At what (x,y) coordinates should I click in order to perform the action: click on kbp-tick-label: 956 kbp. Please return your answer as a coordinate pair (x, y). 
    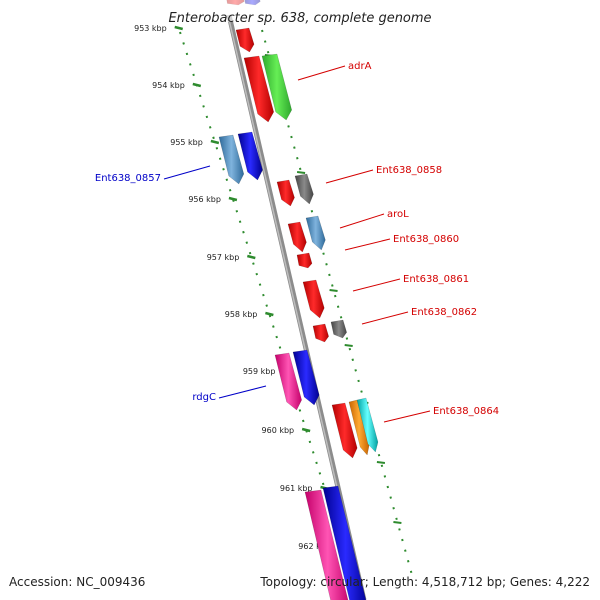
    Looking at the image, I should click on (204, 199).